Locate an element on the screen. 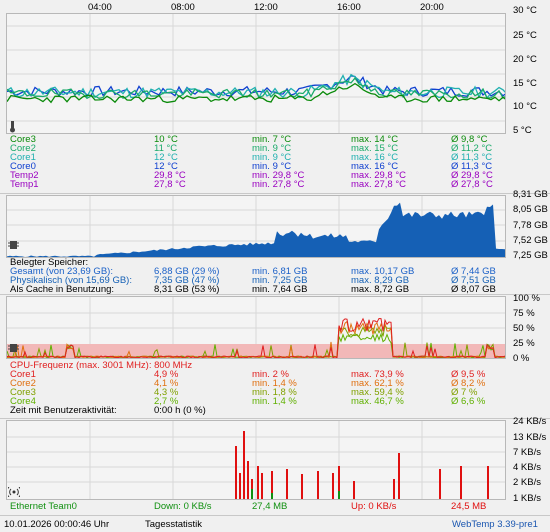 The image size is (550, 532). mem-cur: 8,31 GB (53 %) is located at coordinates (187, 289).